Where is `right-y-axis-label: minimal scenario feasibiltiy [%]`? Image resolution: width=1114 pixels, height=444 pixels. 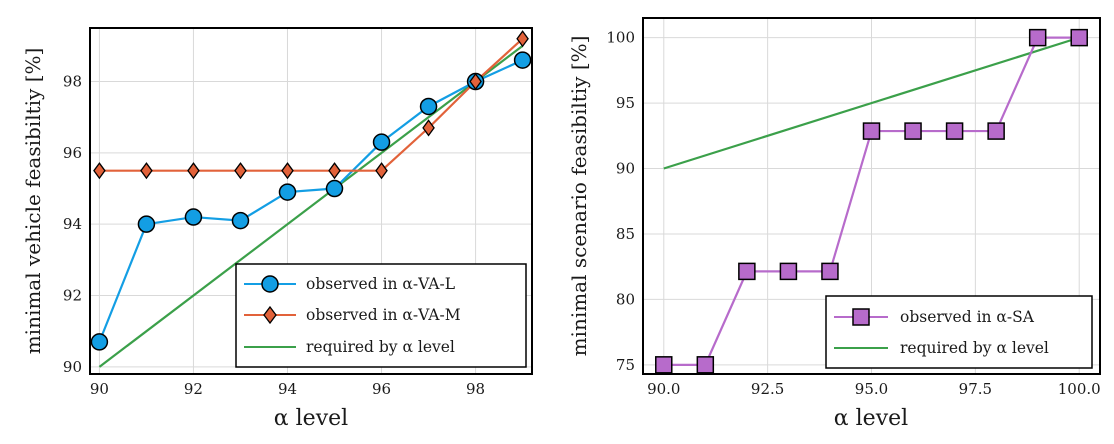
right-y-axis-label: minimal scenario feasibiltiy [%] is located at coordinates (579, 196).